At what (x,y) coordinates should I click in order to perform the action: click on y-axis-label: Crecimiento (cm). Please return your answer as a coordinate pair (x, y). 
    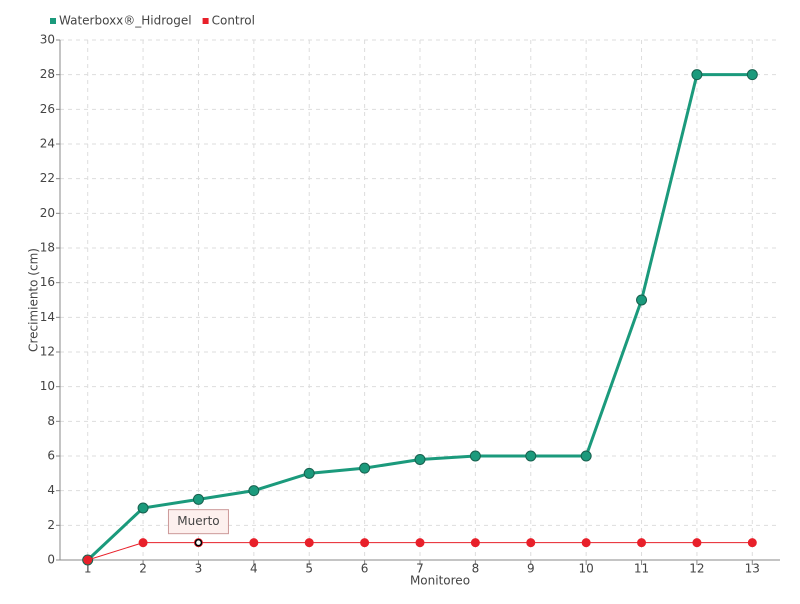
    Looking at the image, I should click on (34, 300).